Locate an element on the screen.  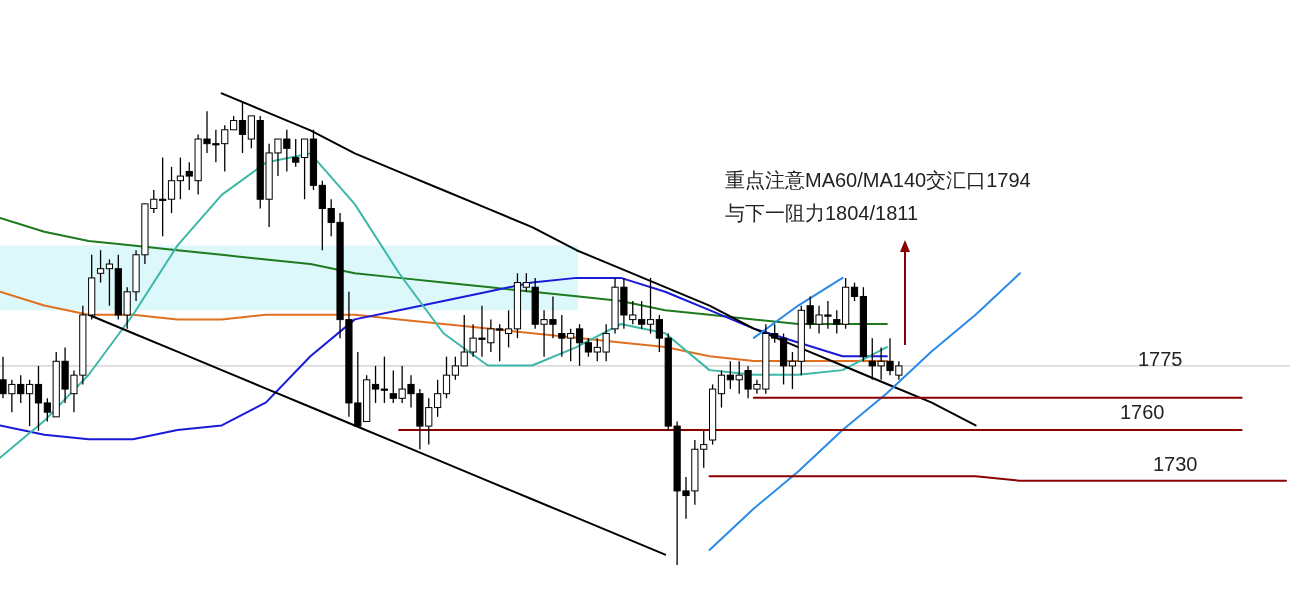
annotation: 1730 is located at coordinates (1175, 464).